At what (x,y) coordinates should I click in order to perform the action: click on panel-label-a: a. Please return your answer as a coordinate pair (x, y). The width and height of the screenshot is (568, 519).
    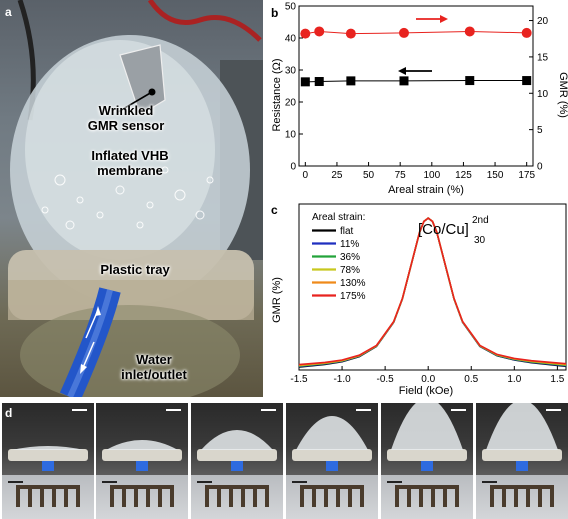
    Looking at the image, I should click on (8, 12).